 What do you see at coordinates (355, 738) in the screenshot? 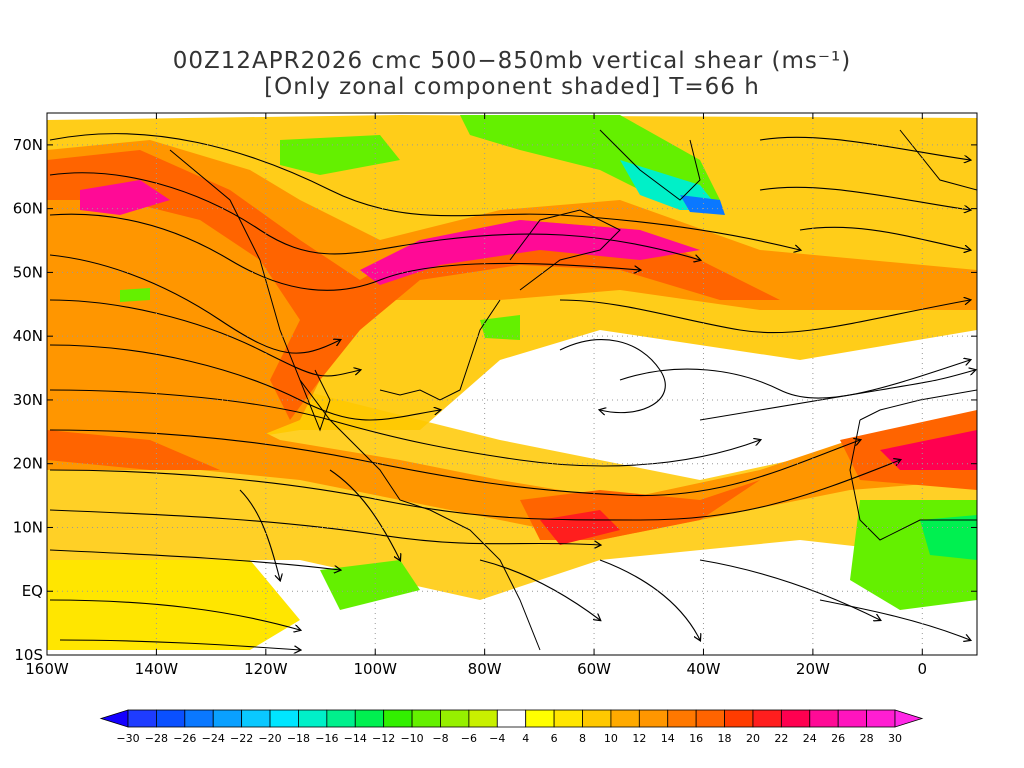
I see `colorbar-label: −14` at bounding box center [355, 738].